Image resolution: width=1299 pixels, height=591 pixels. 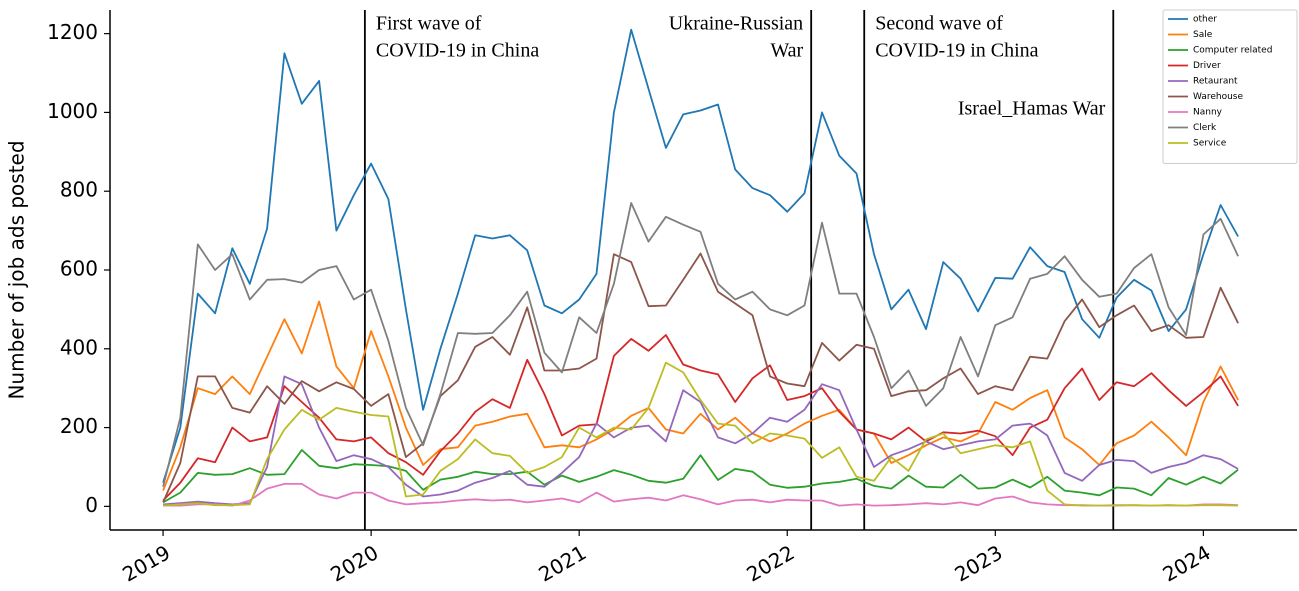 What do you see at coordinates (1205, 20) in the screenshot?
I see `legend-label: other` at bounding box center [1205, 20].